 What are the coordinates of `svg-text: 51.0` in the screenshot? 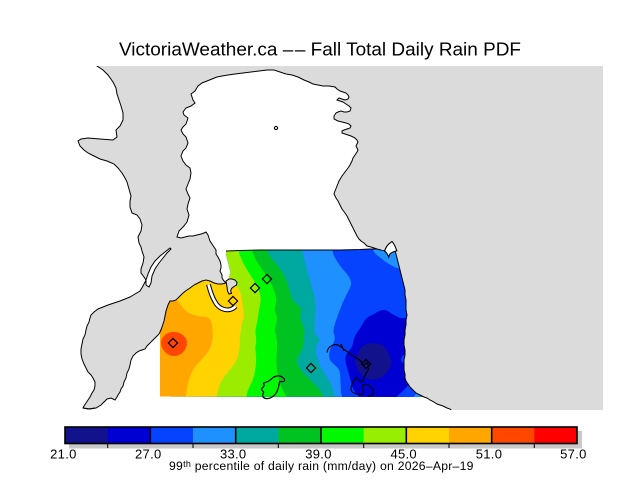 It's located at (489, 454).